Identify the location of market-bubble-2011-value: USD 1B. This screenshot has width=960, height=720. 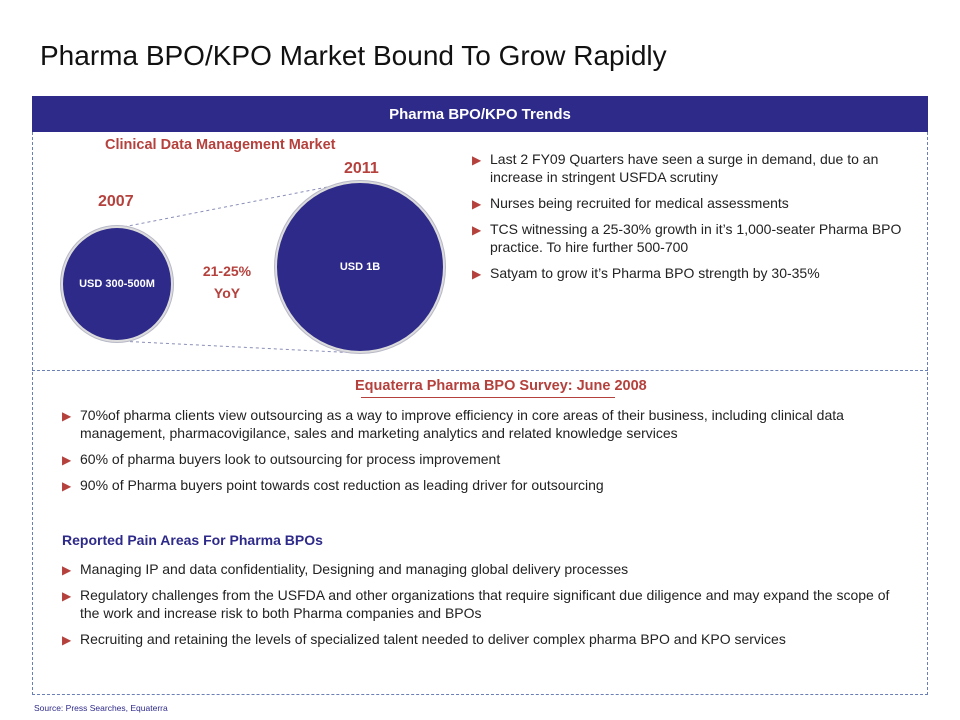
(360, 267).